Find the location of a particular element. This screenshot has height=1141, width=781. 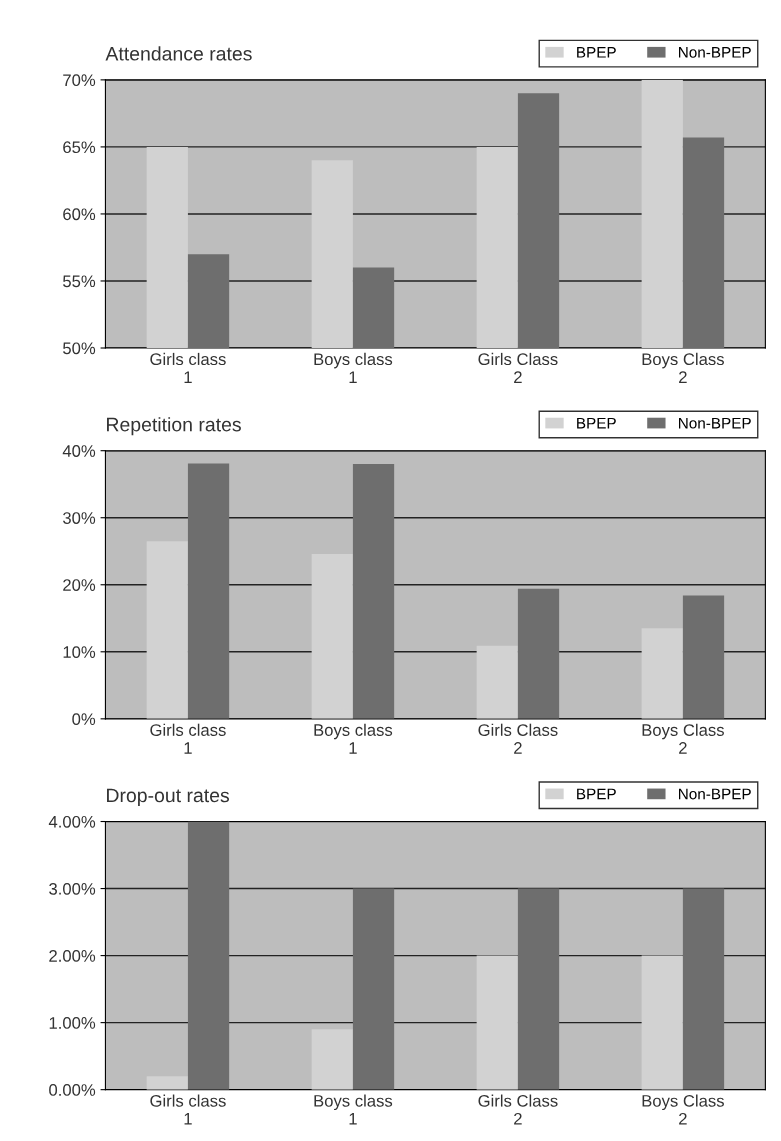

chart-title: Attendance rates is located at coordinates (178, 53).